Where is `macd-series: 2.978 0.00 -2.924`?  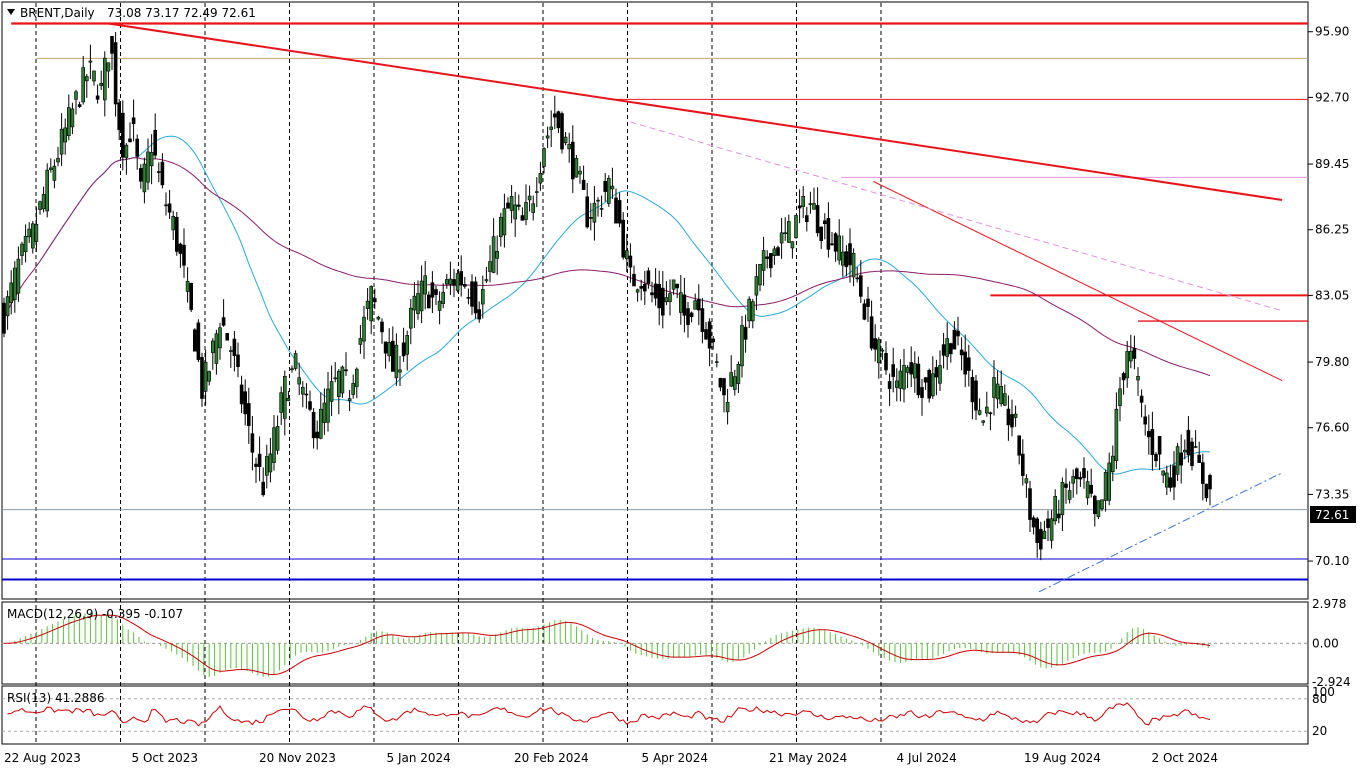
macd-series: 2.978 0.00 -2.924 is located at coordinates (676, 643).